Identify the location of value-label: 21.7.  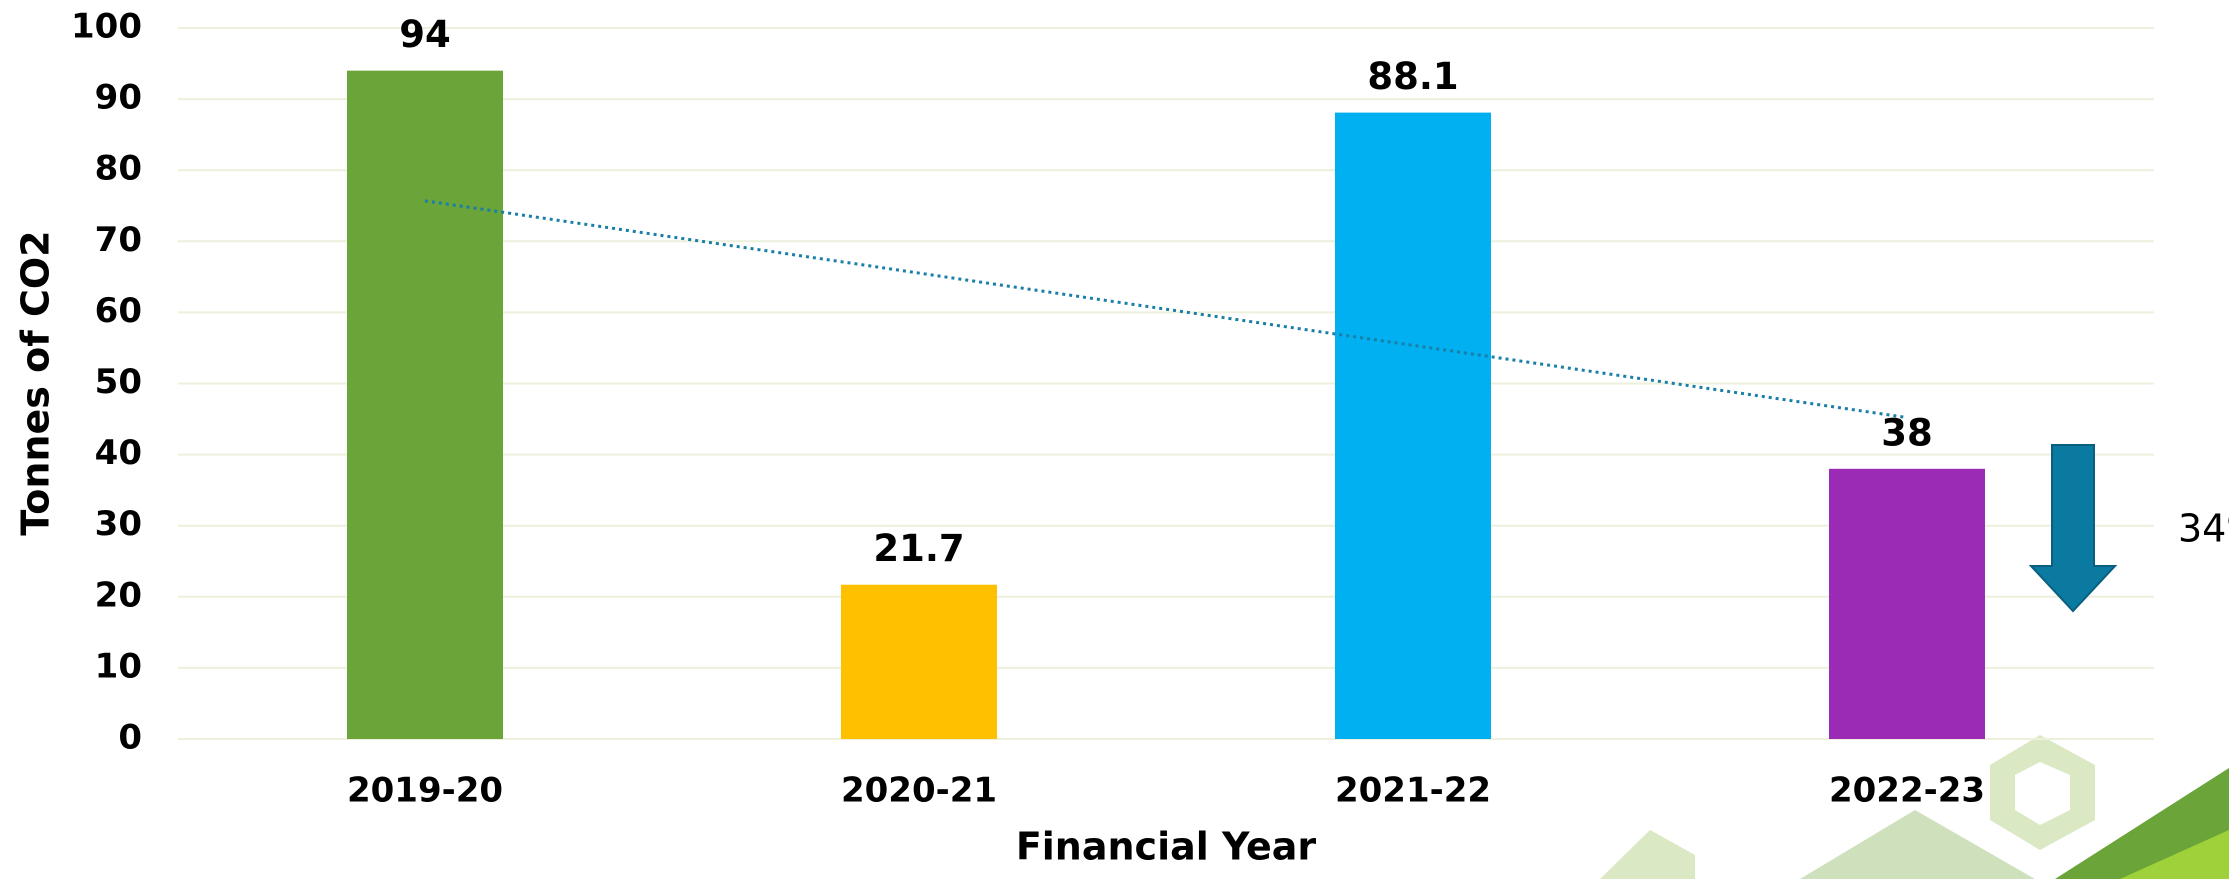
(918, 548).